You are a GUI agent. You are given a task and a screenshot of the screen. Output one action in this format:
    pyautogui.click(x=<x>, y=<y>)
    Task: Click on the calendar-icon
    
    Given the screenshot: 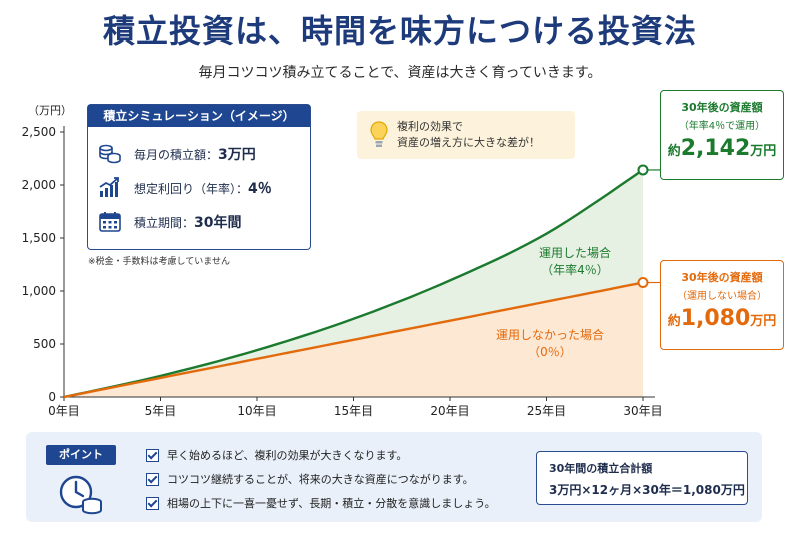 What is the action you would take?
    pyautogui.click(x=110, y=222)
    